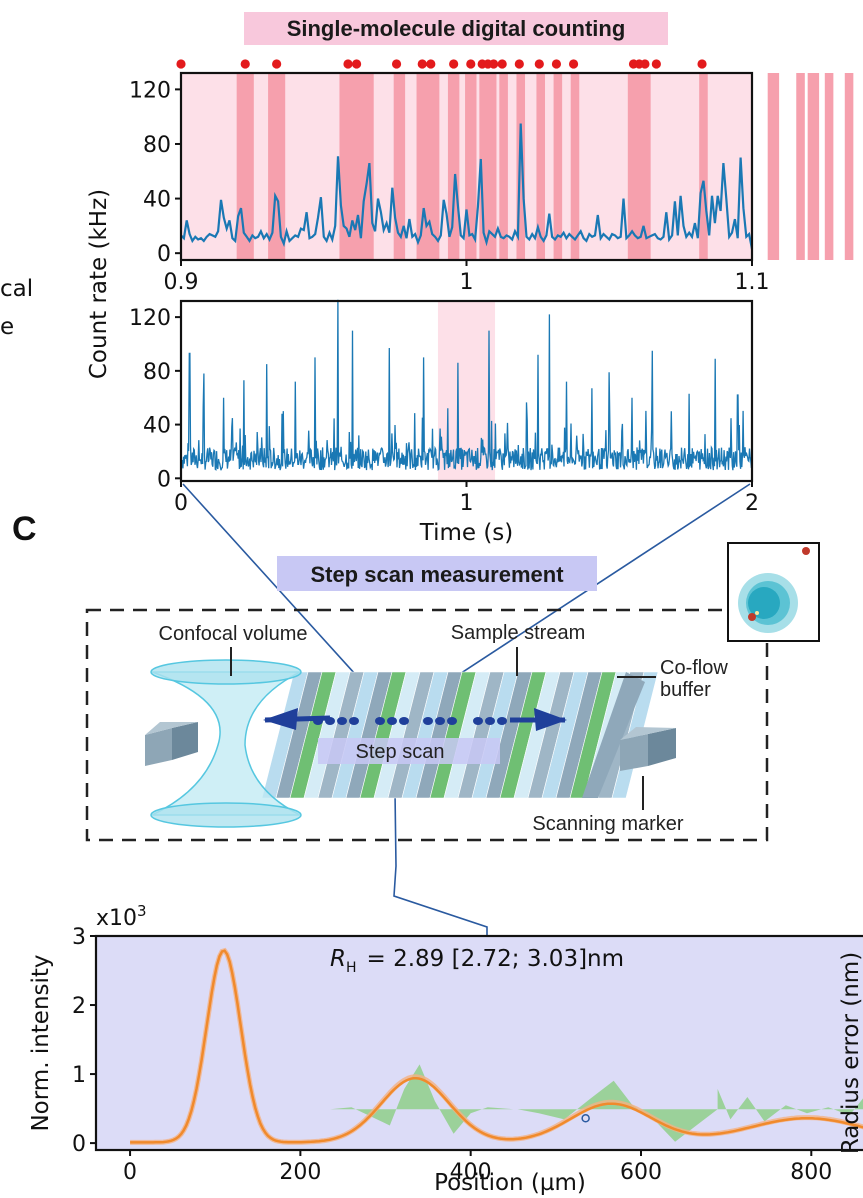 The width and height of the screenshot is (863, 1198). What do you see at coordinates (496, 959) in the screenshot?
I see `annotation-value: = 2.89 [2.72; 3.03]nm` at bounding box center [496, 959].